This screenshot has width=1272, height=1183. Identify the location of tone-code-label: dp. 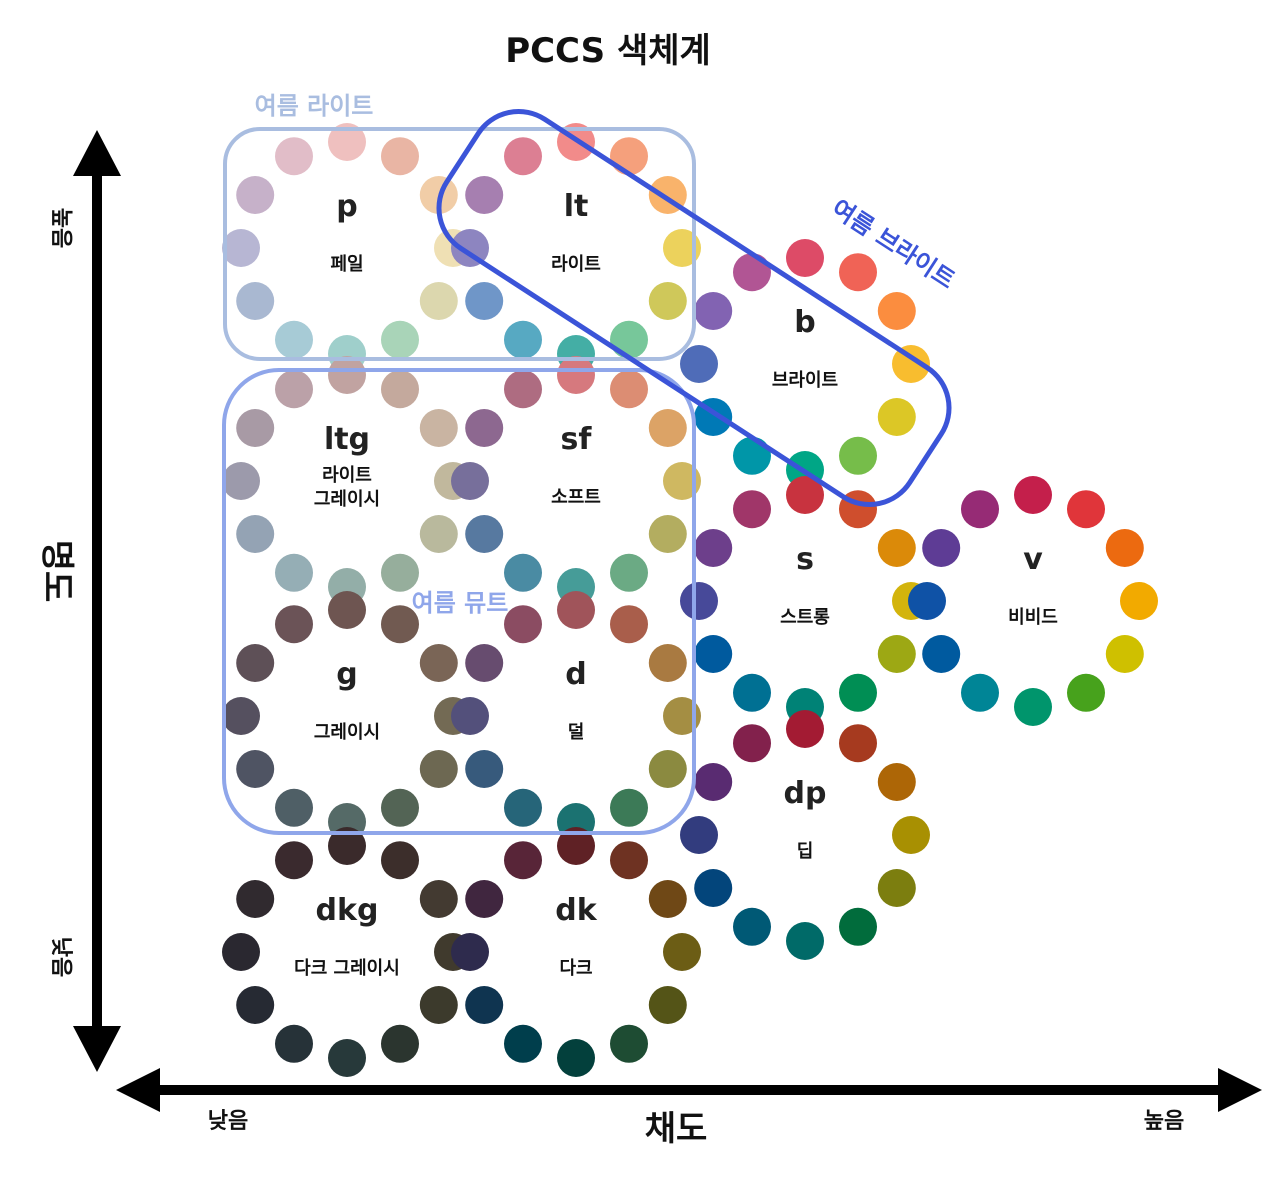
(805, 793).